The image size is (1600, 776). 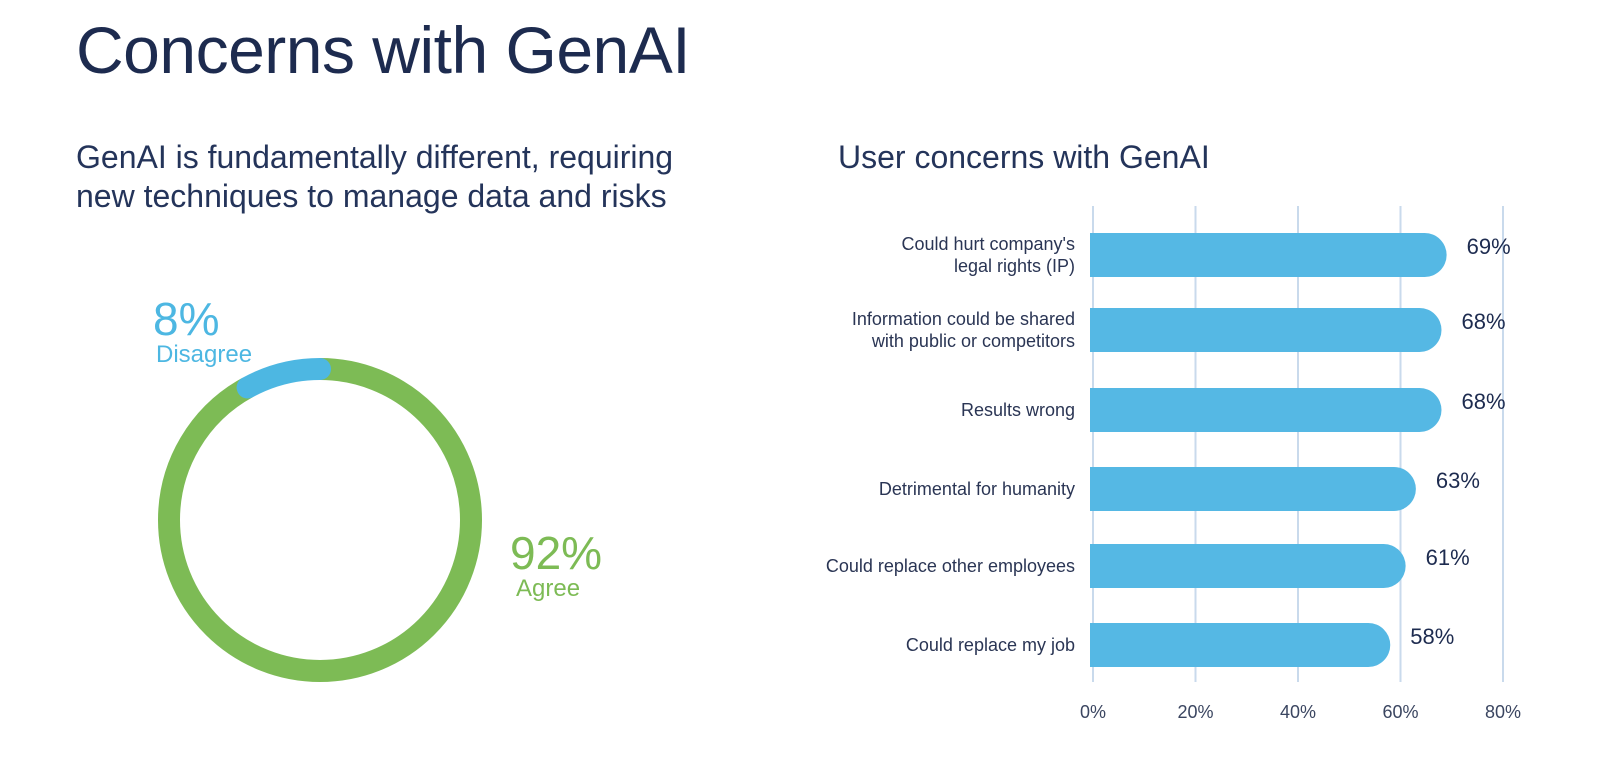 I want to click on x-tick-label: 80%, so click(x=1503, y=712).